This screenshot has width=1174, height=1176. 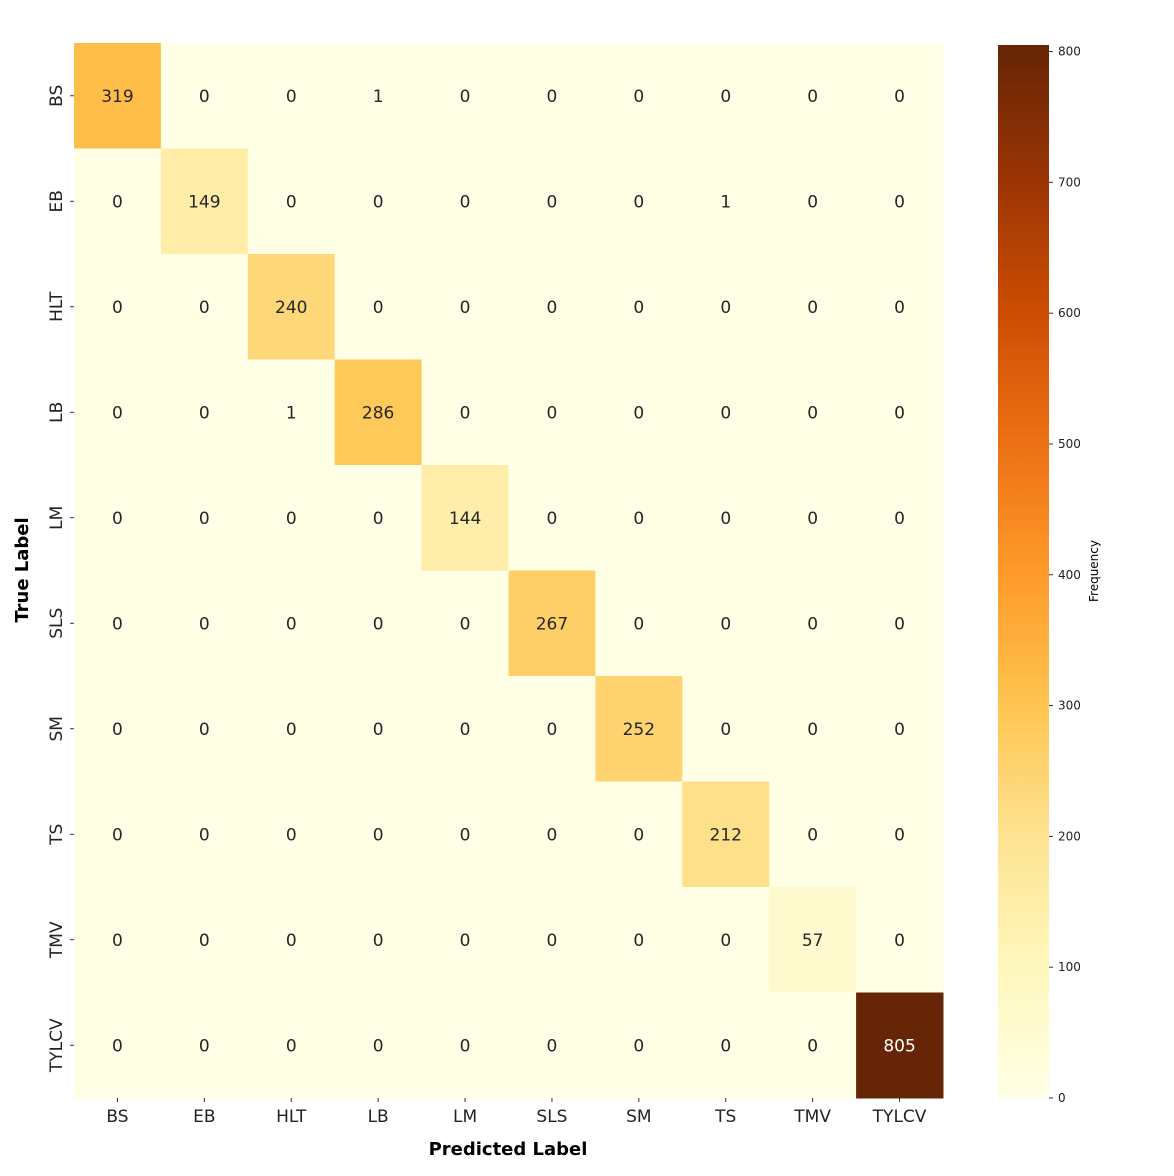 What do you see at coordinates (57, 940) in the screenshot?
I see `y-tick-label: TMV` at bounding box center [57, 940].